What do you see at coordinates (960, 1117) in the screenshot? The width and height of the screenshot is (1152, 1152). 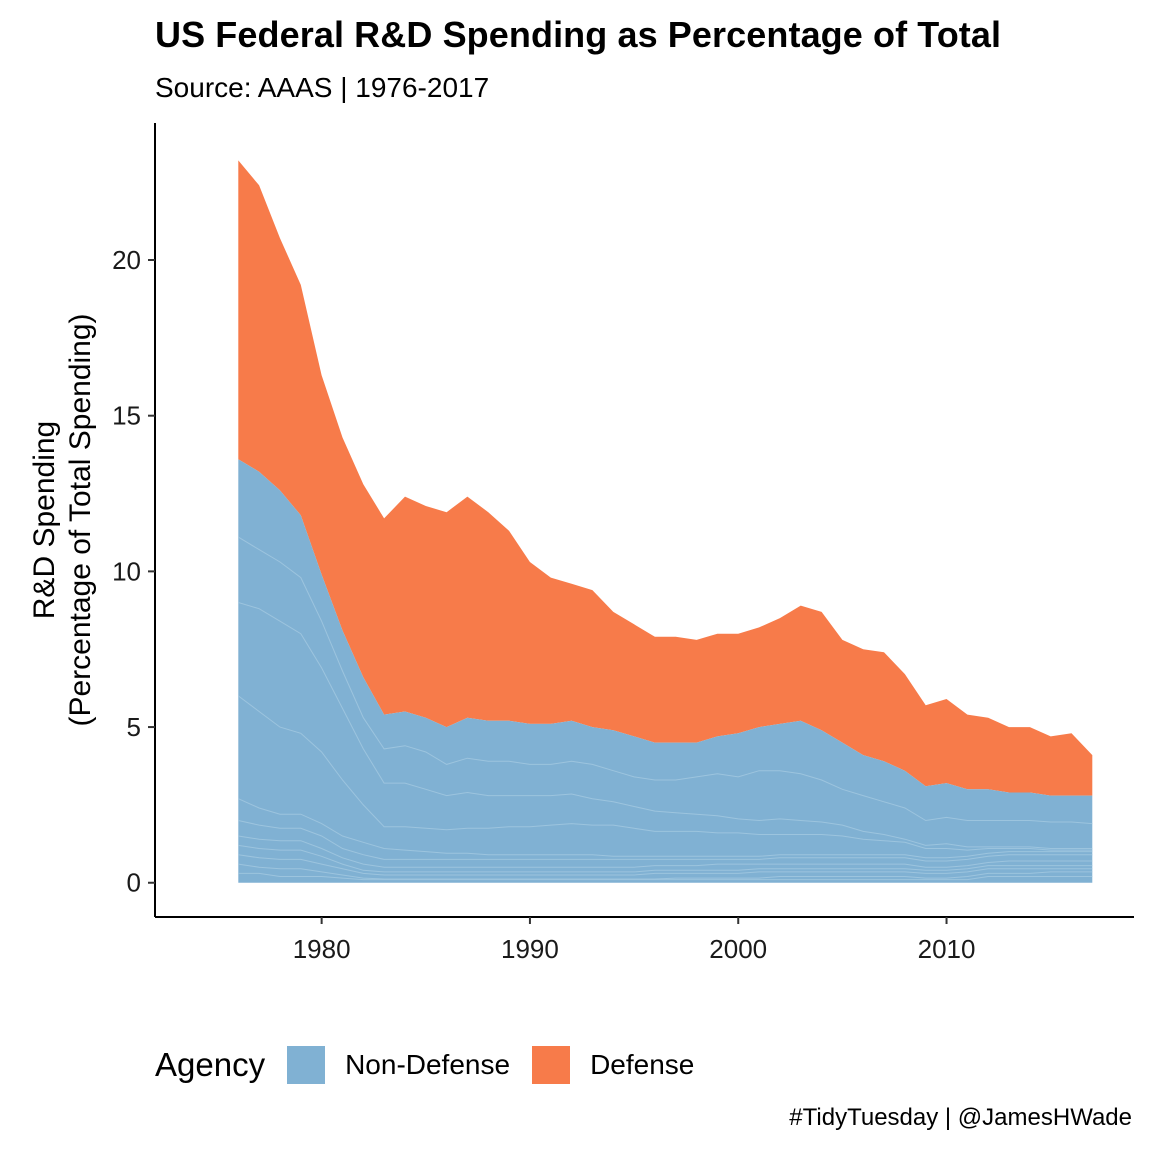 I see `caption: #TidyTuesday | @JamesHWade` at bounding box center [960, 1117].